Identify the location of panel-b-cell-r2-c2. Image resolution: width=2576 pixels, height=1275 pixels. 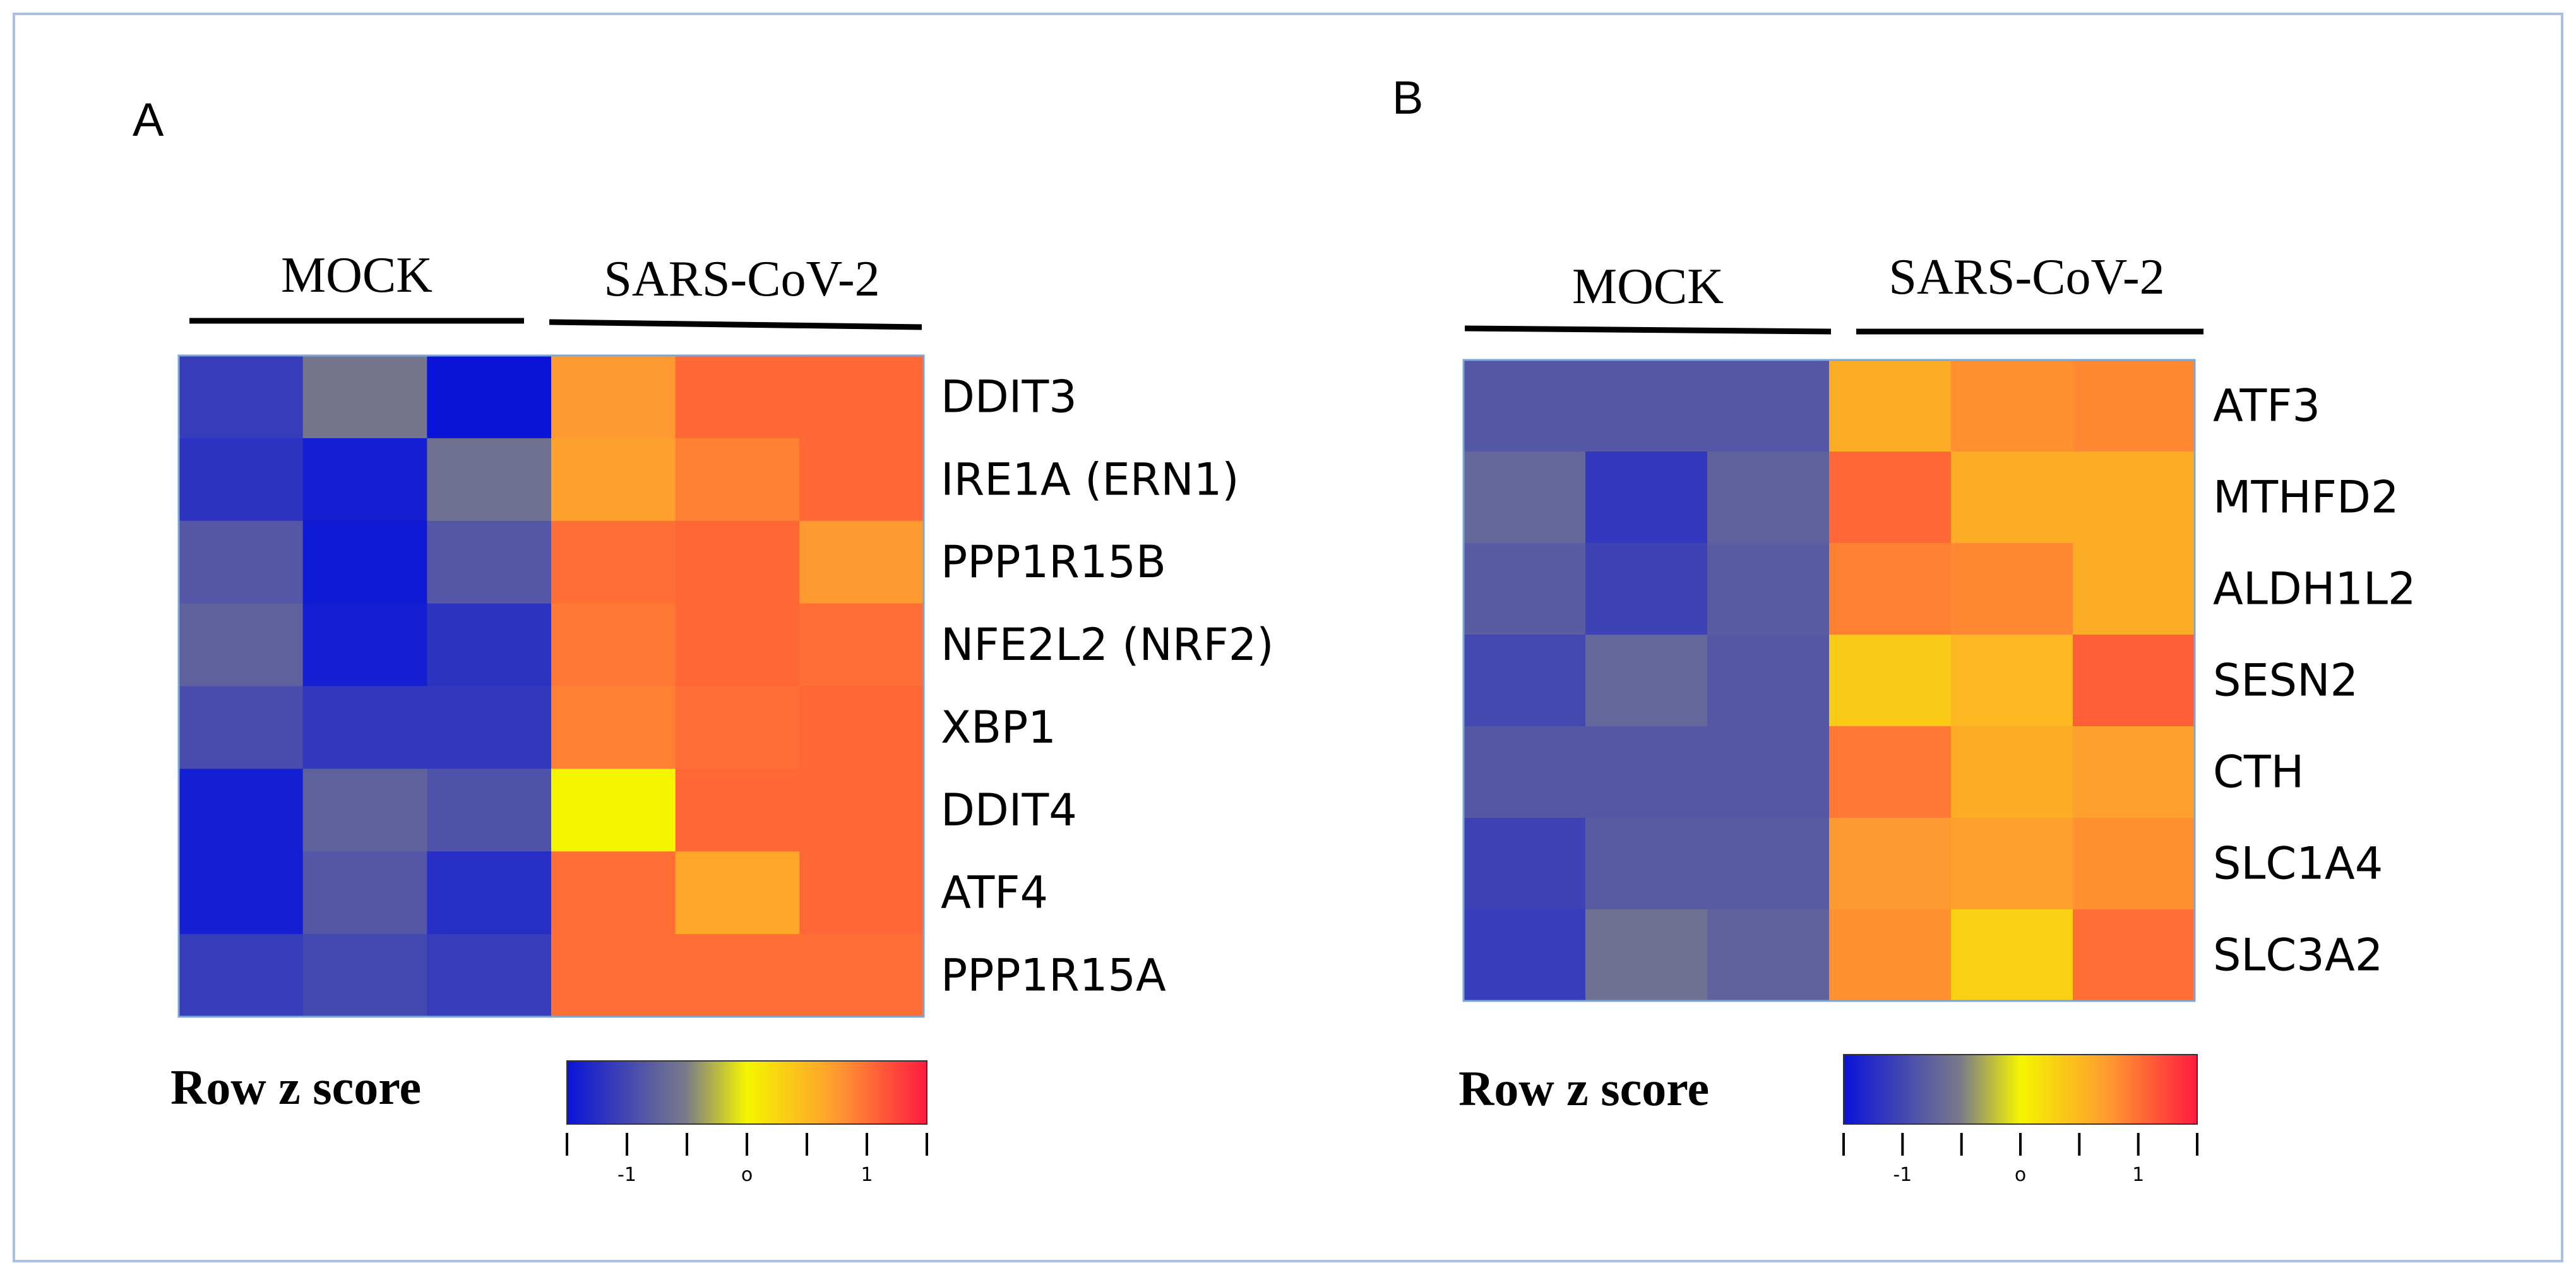
(1768, 589).